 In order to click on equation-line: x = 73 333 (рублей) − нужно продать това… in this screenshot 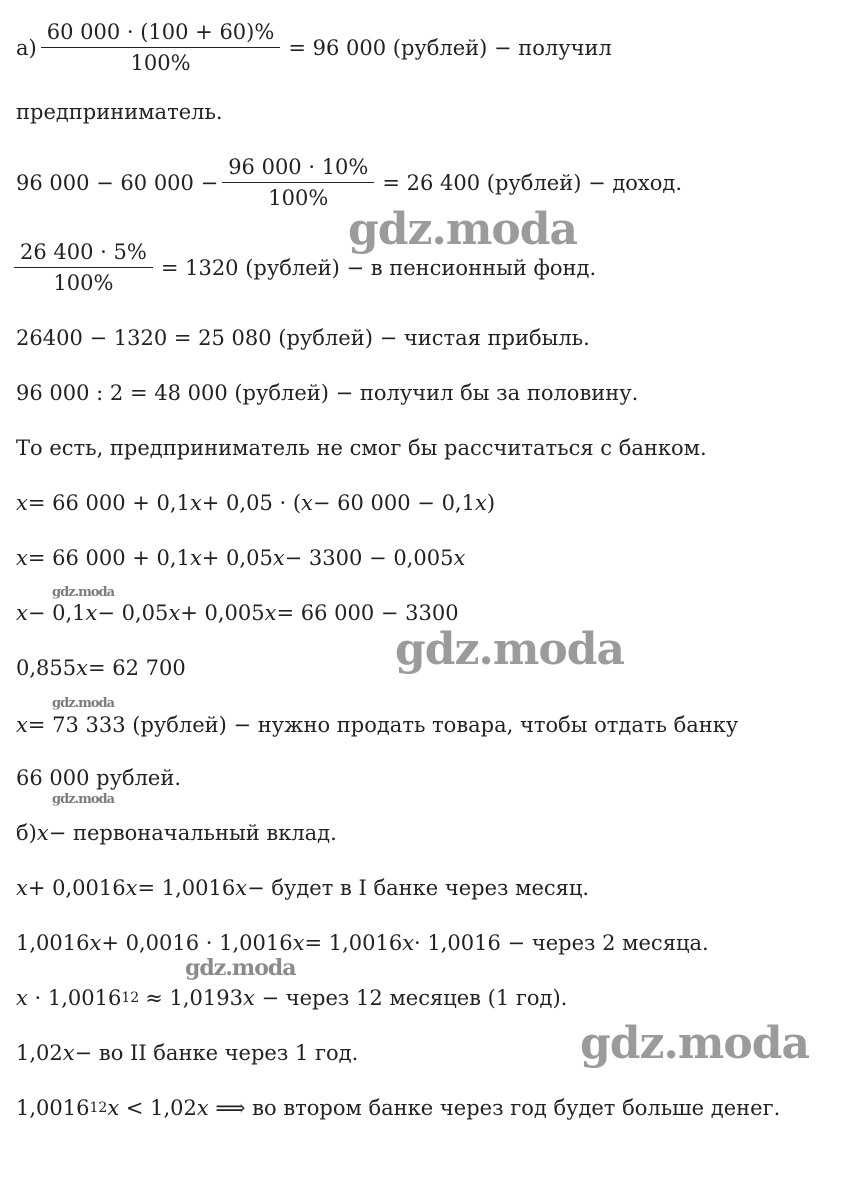, I will do `click(377, 725)`.